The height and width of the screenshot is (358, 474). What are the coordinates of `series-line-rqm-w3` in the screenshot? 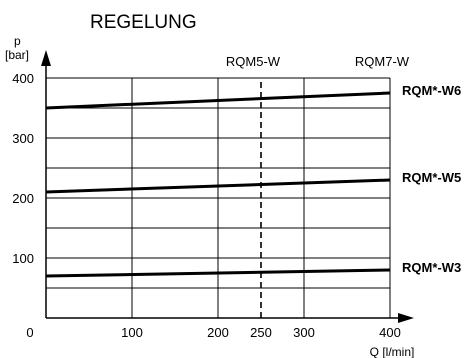 It's located at (218, 273).